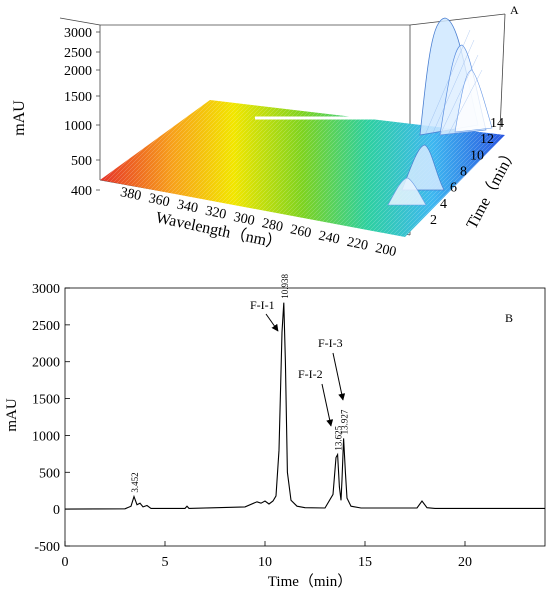  I want to click on wavelength-tick-label: 340, so click(188, 207).